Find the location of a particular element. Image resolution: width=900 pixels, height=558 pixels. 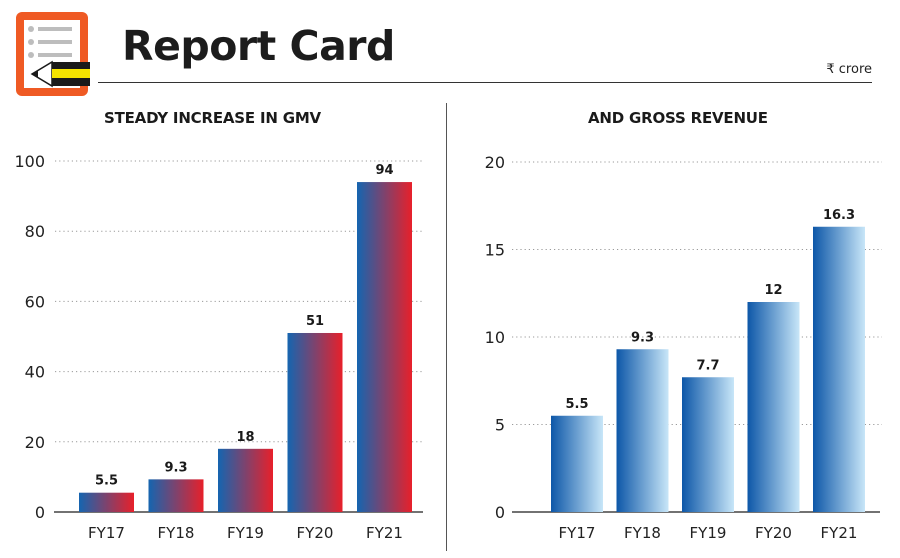

report-card-pencil-icon is located at coordinates (53, 54).